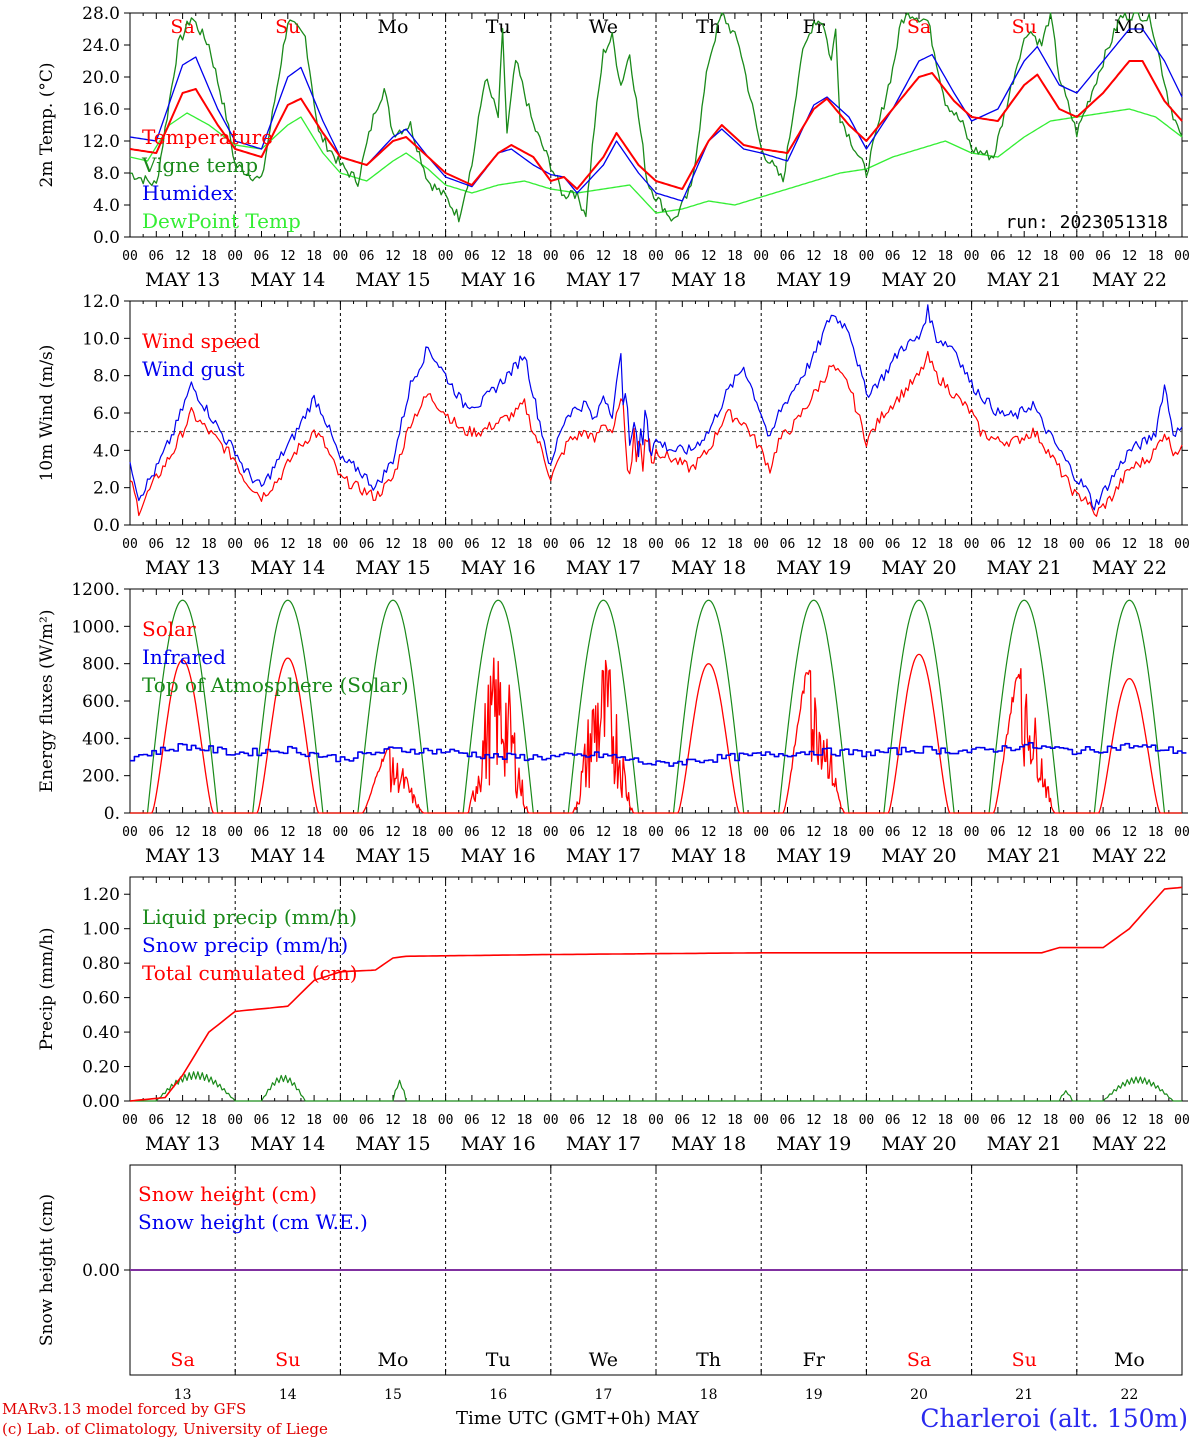 Image resolution: width=1194 pixels, height=1440 pixels. Describe the element at coordinates (101, 1271) in the screenshot. I see `y-tick-label: 0.00` at that location.